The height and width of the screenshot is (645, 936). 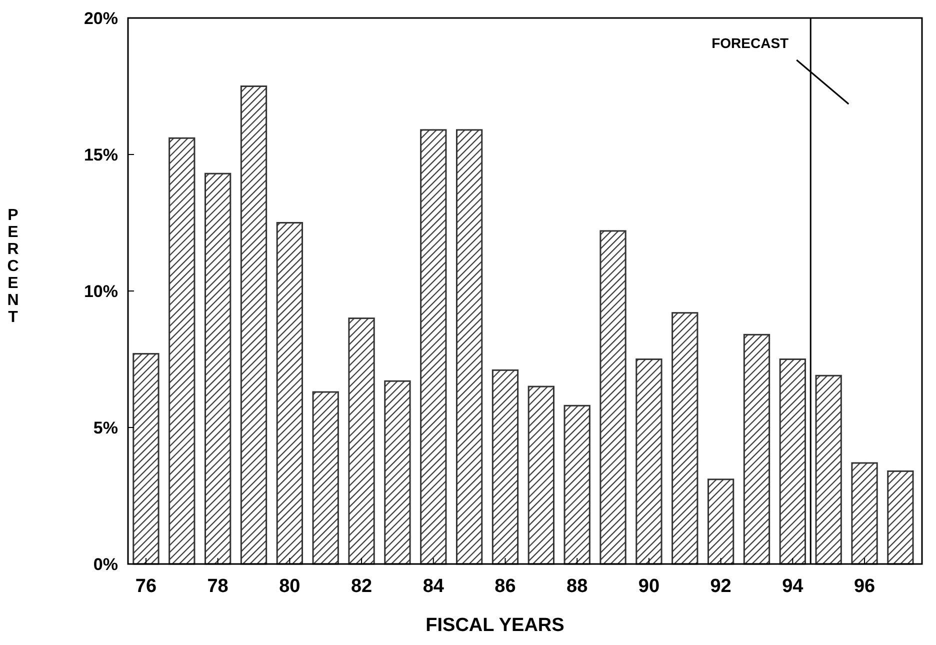 What do you see at coordinates (101, 291) in the screenshot?
I see `y-tick-label: 10%` at bounding box center [101, 291].